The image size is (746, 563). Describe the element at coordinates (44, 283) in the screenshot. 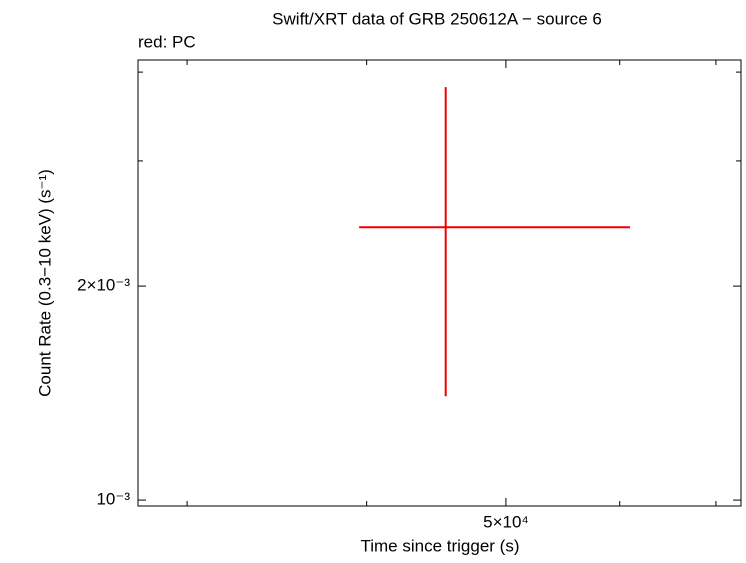

I see `y-axis-label: Count Rate (0.3−10 keV) (s⁻¹)` at that location.